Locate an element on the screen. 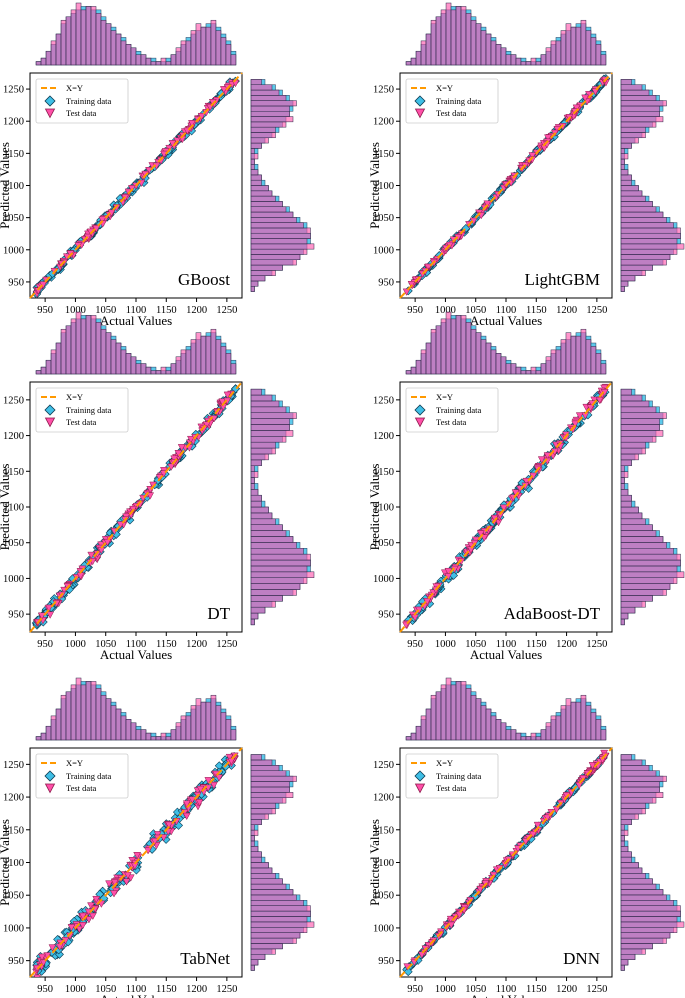 This screenshot has height=998, width=685. diagonal-line is located at coordinates (506, 862).